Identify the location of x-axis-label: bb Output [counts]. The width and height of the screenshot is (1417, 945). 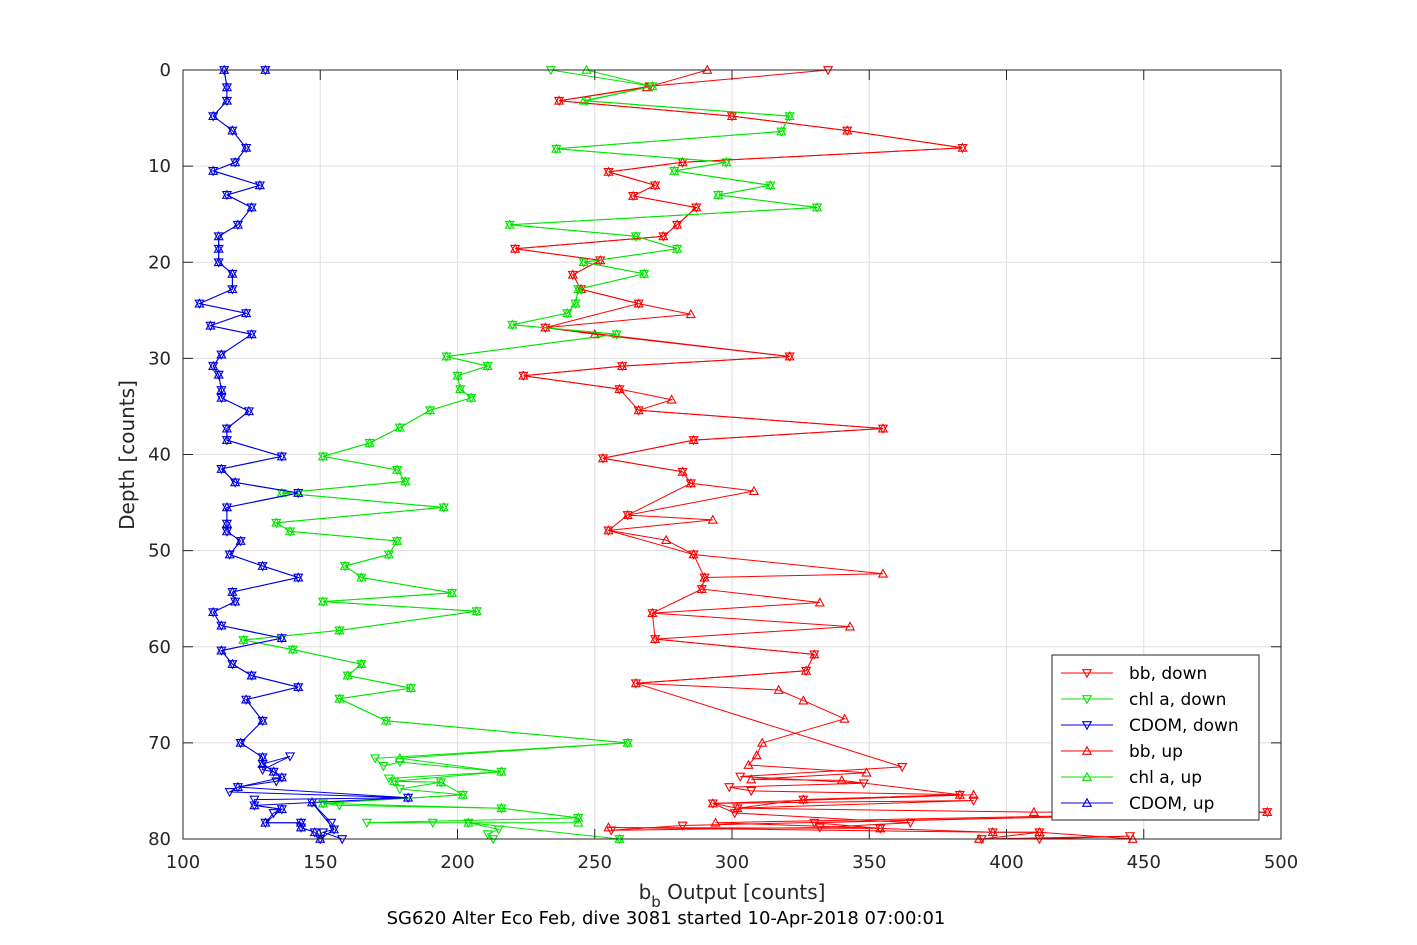
(732, 895).